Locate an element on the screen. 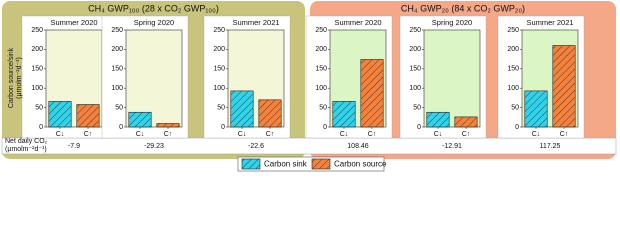  group-title: CH₄ GWP₁₀₀ (28 x CO₂ GWP₁₀₀) is located at coordinates (153, 8).